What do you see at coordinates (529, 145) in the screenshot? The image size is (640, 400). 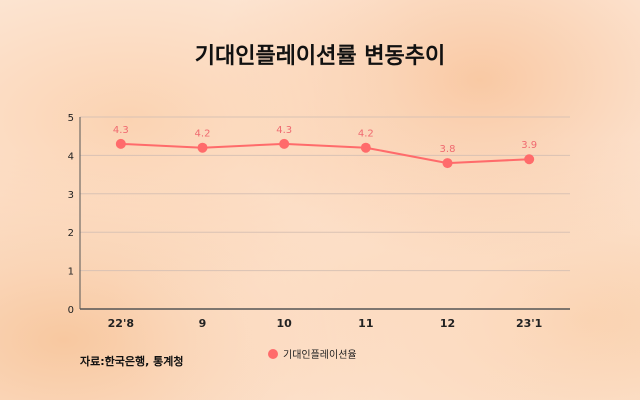 I see `data-label: 3.9` at bounding box center [529, 145].